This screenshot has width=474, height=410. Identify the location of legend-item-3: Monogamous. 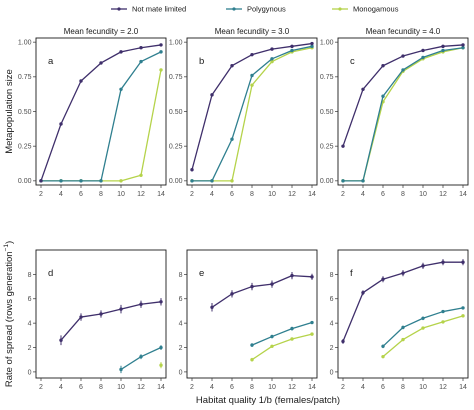
(365, 9).